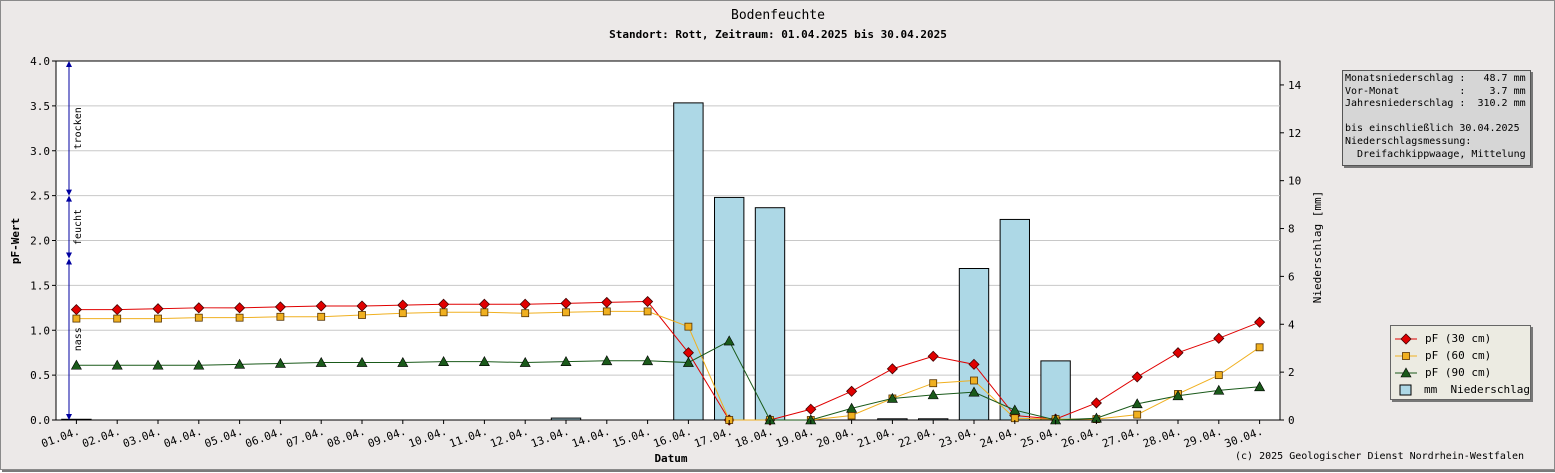  What do you see at coordinates (1437, 117) in the screenshot?
I see `info-line` at bounding box center [1437, 117].